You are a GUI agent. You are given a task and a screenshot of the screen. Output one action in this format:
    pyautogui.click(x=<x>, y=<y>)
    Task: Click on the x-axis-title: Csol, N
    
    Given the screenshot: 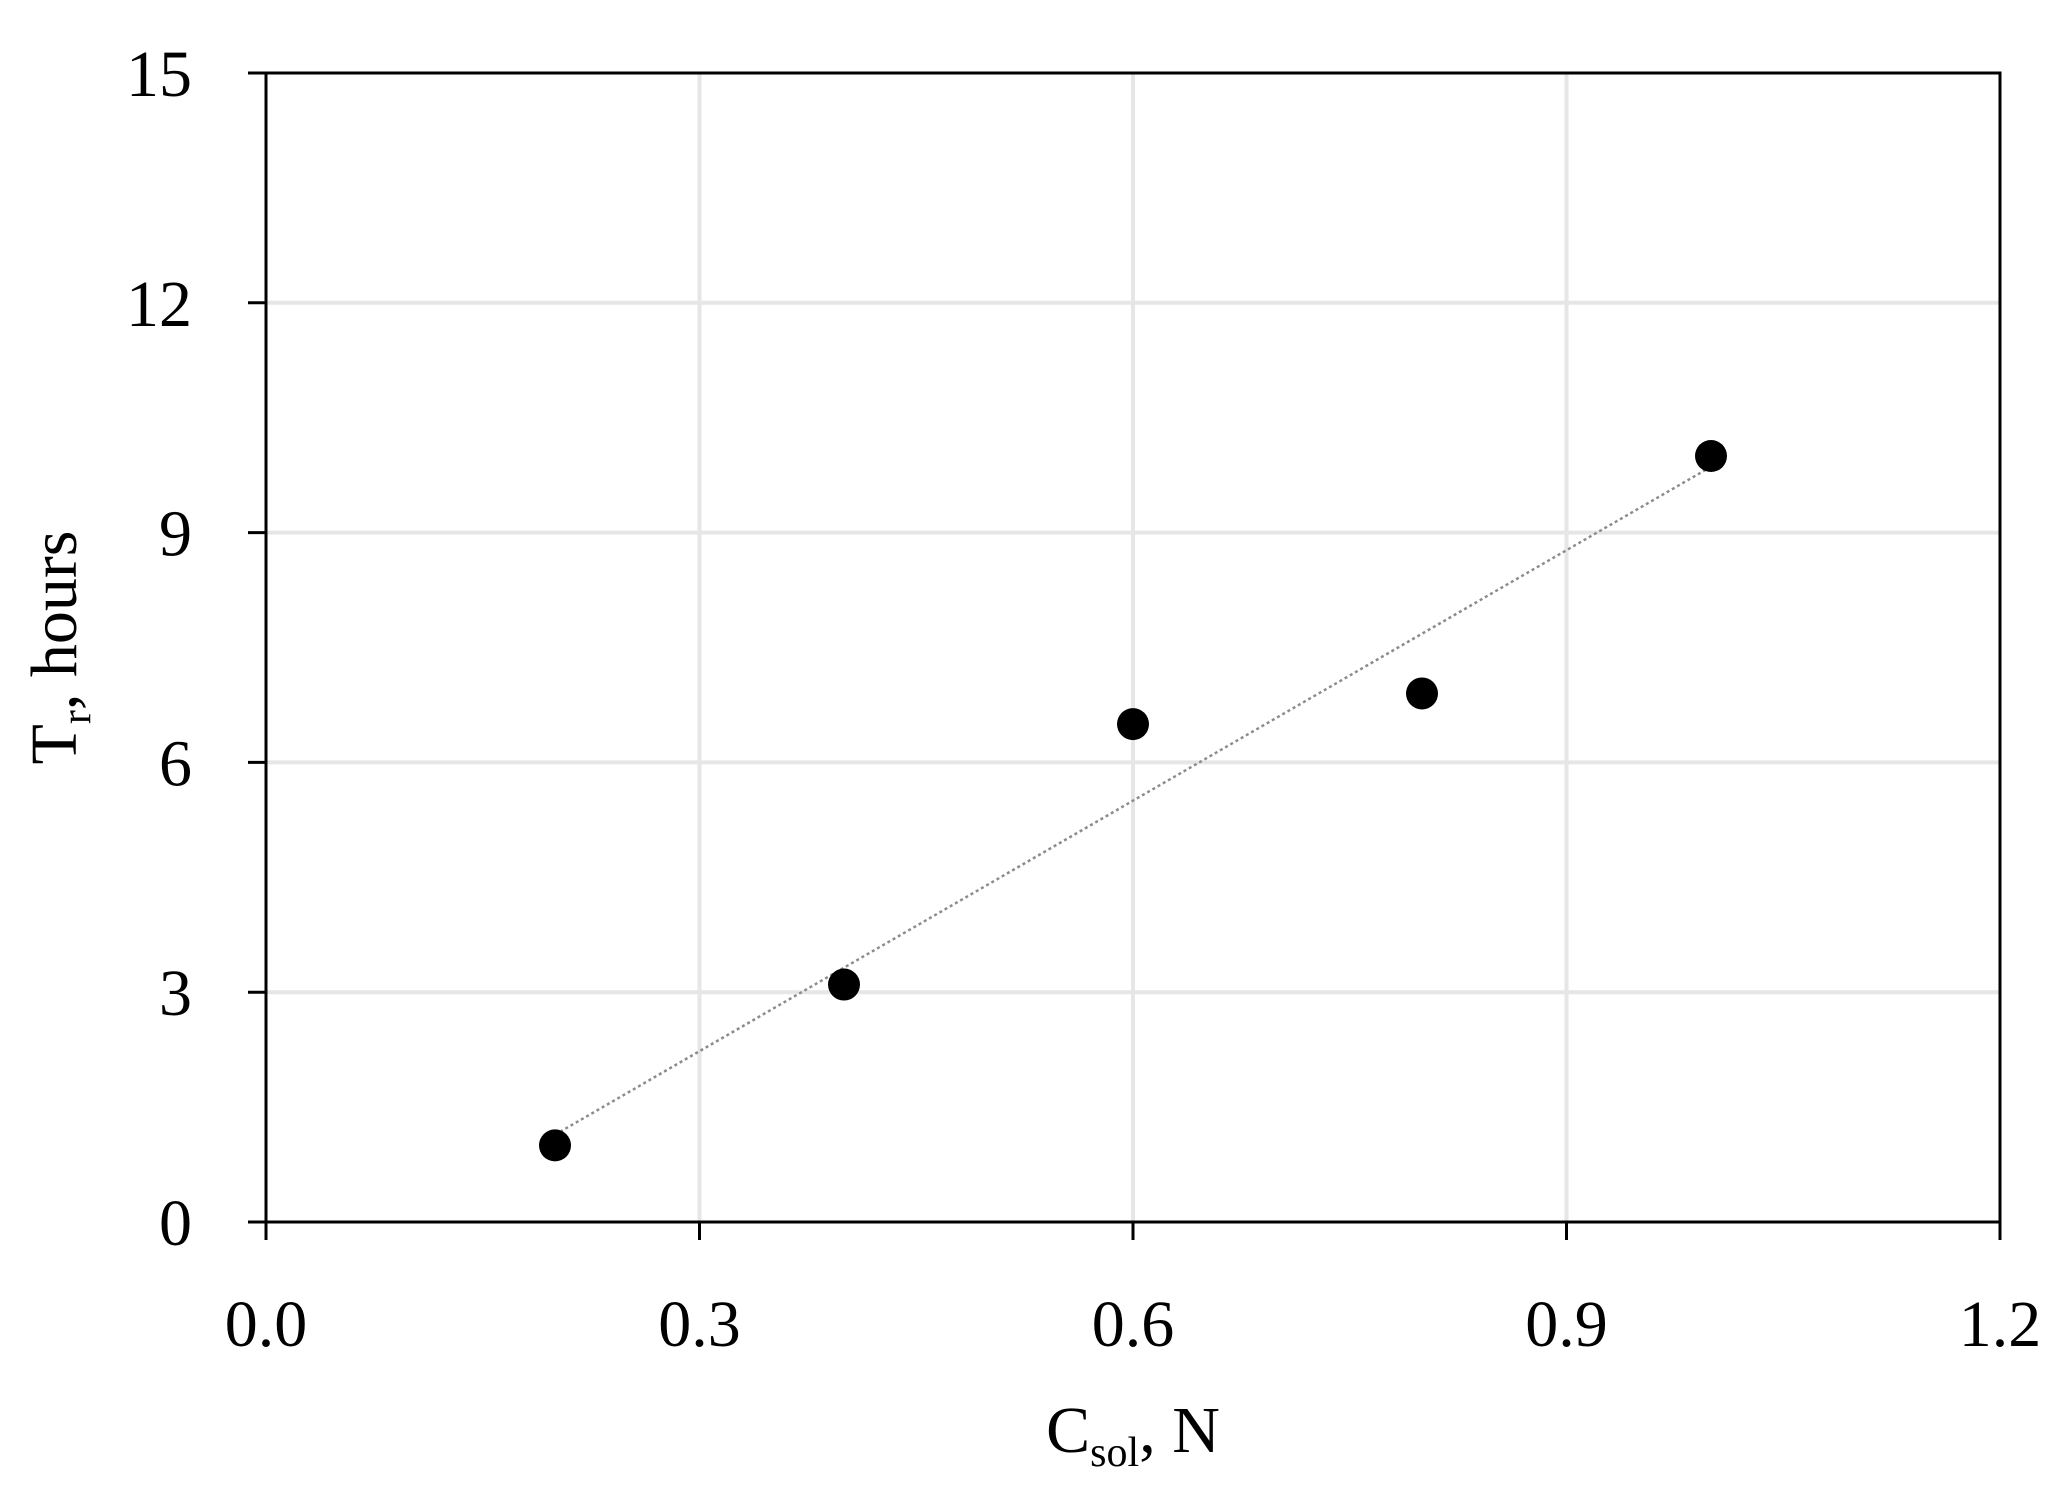 What is the action you would take?
    pyautogui.click(x=1133, y=1435)
    